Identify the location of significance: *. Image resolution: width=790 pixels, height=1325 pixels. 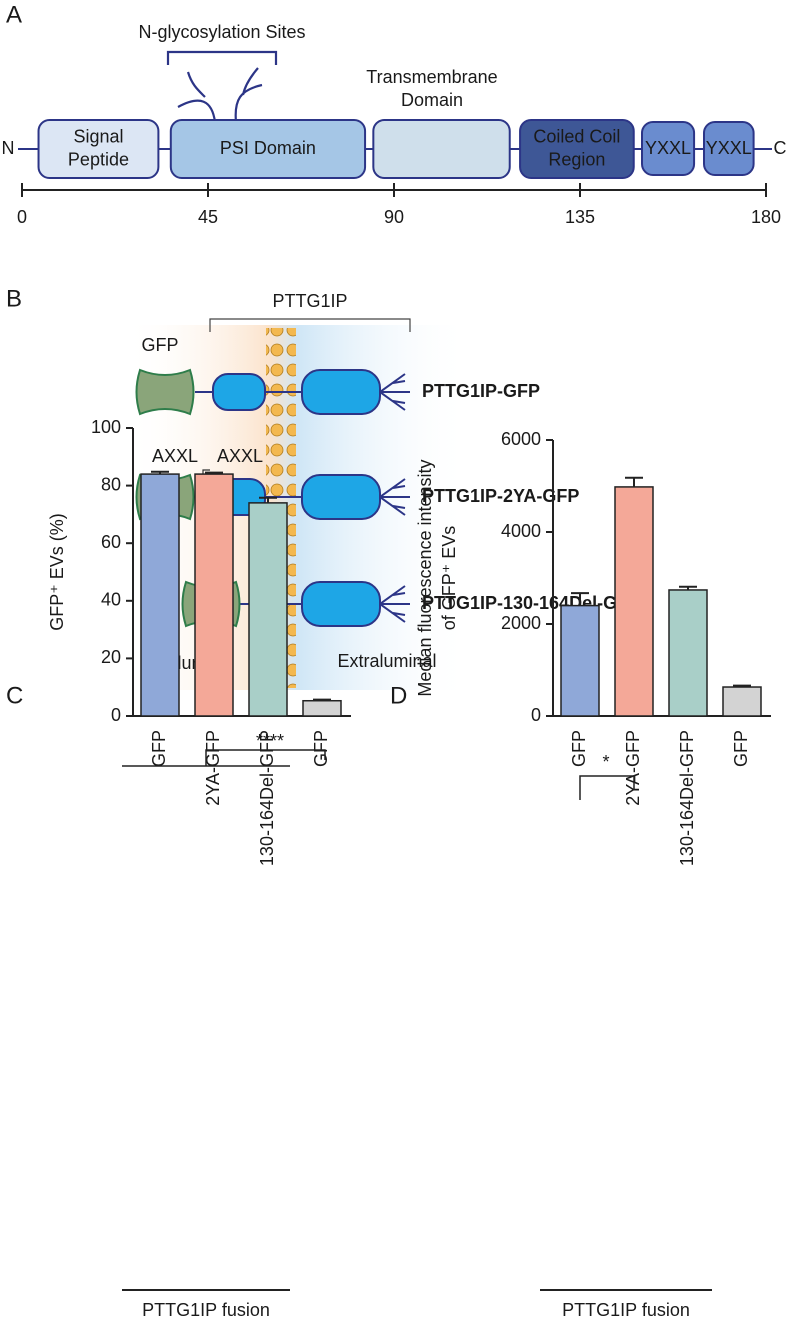
(605, 762).